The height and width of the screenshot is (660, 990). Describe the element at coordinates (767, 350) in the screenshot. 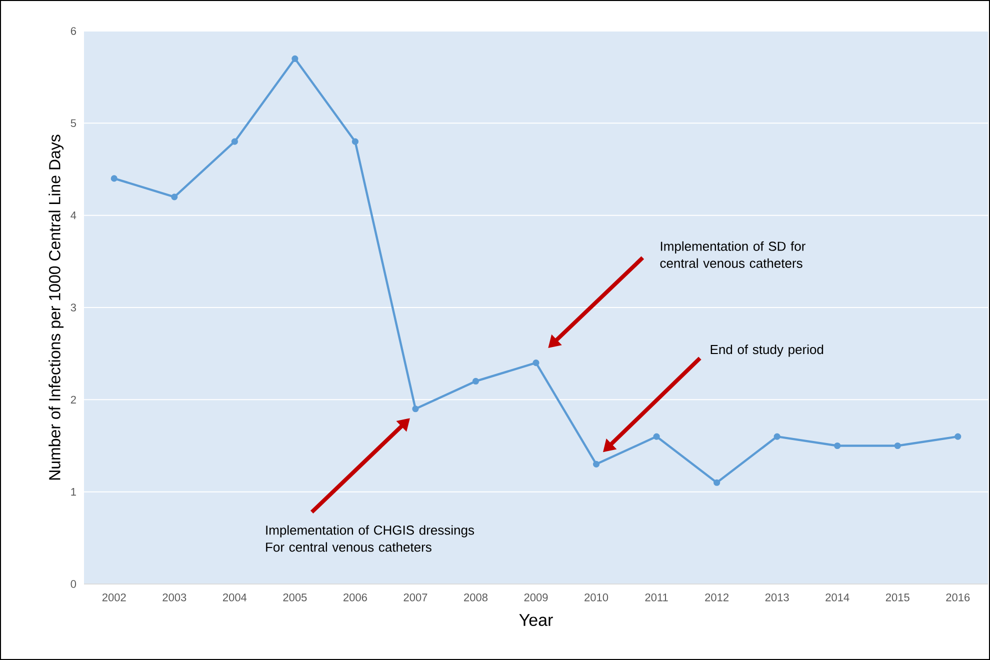

I see `annotation: End of study period` at that location.